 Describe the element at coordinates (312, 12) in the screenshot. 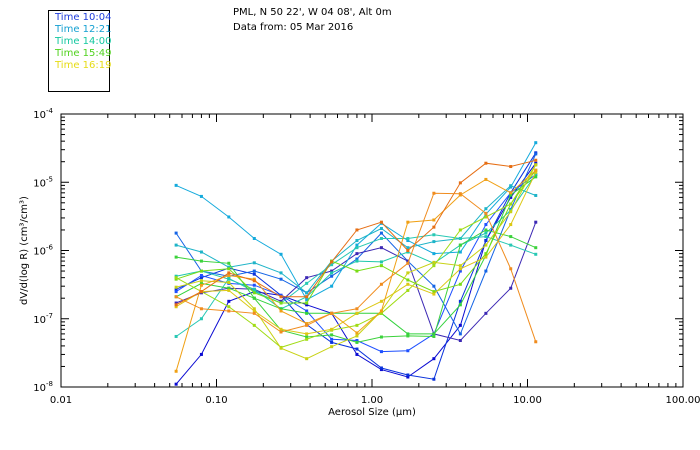

I see `location-line: PML, N 50 22', W 04 08', Alt 0m` at that location.